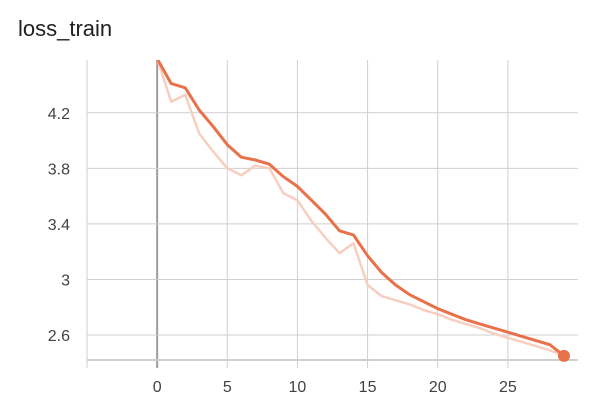  Describe the element at coordinates (59, 225) in the screenshot. I see `y-tick-label: 3.4` at that location.